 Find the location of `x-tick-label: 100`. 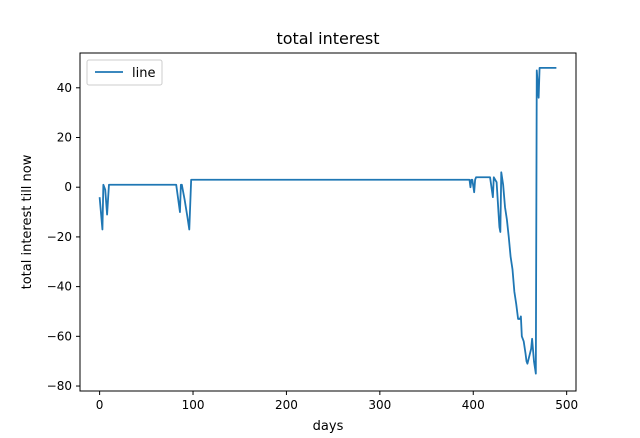

x-tick-label: 100 is located at coordinates (193, 405).